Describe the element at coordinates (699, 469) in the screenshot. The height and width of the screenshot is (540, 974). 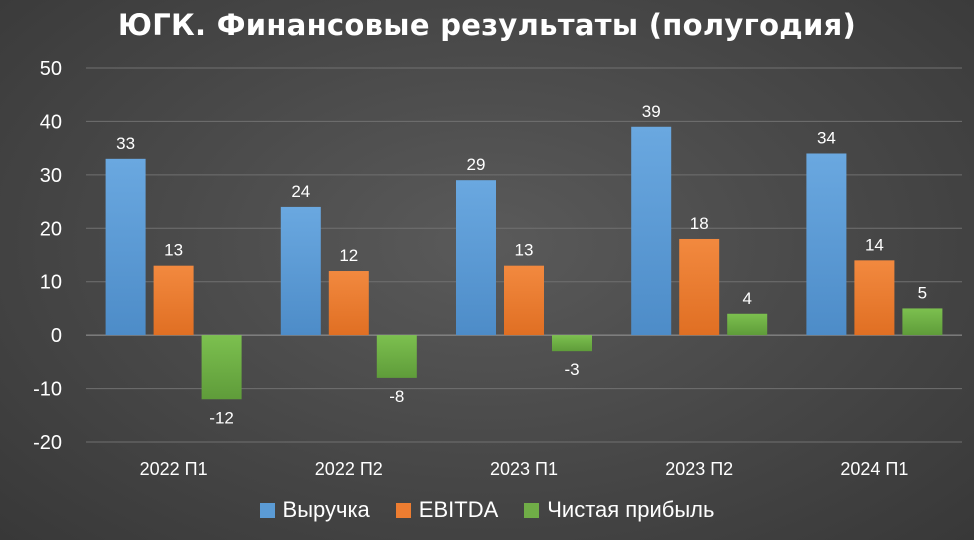
I see `x-tick-label: 2023 П2` at that location.